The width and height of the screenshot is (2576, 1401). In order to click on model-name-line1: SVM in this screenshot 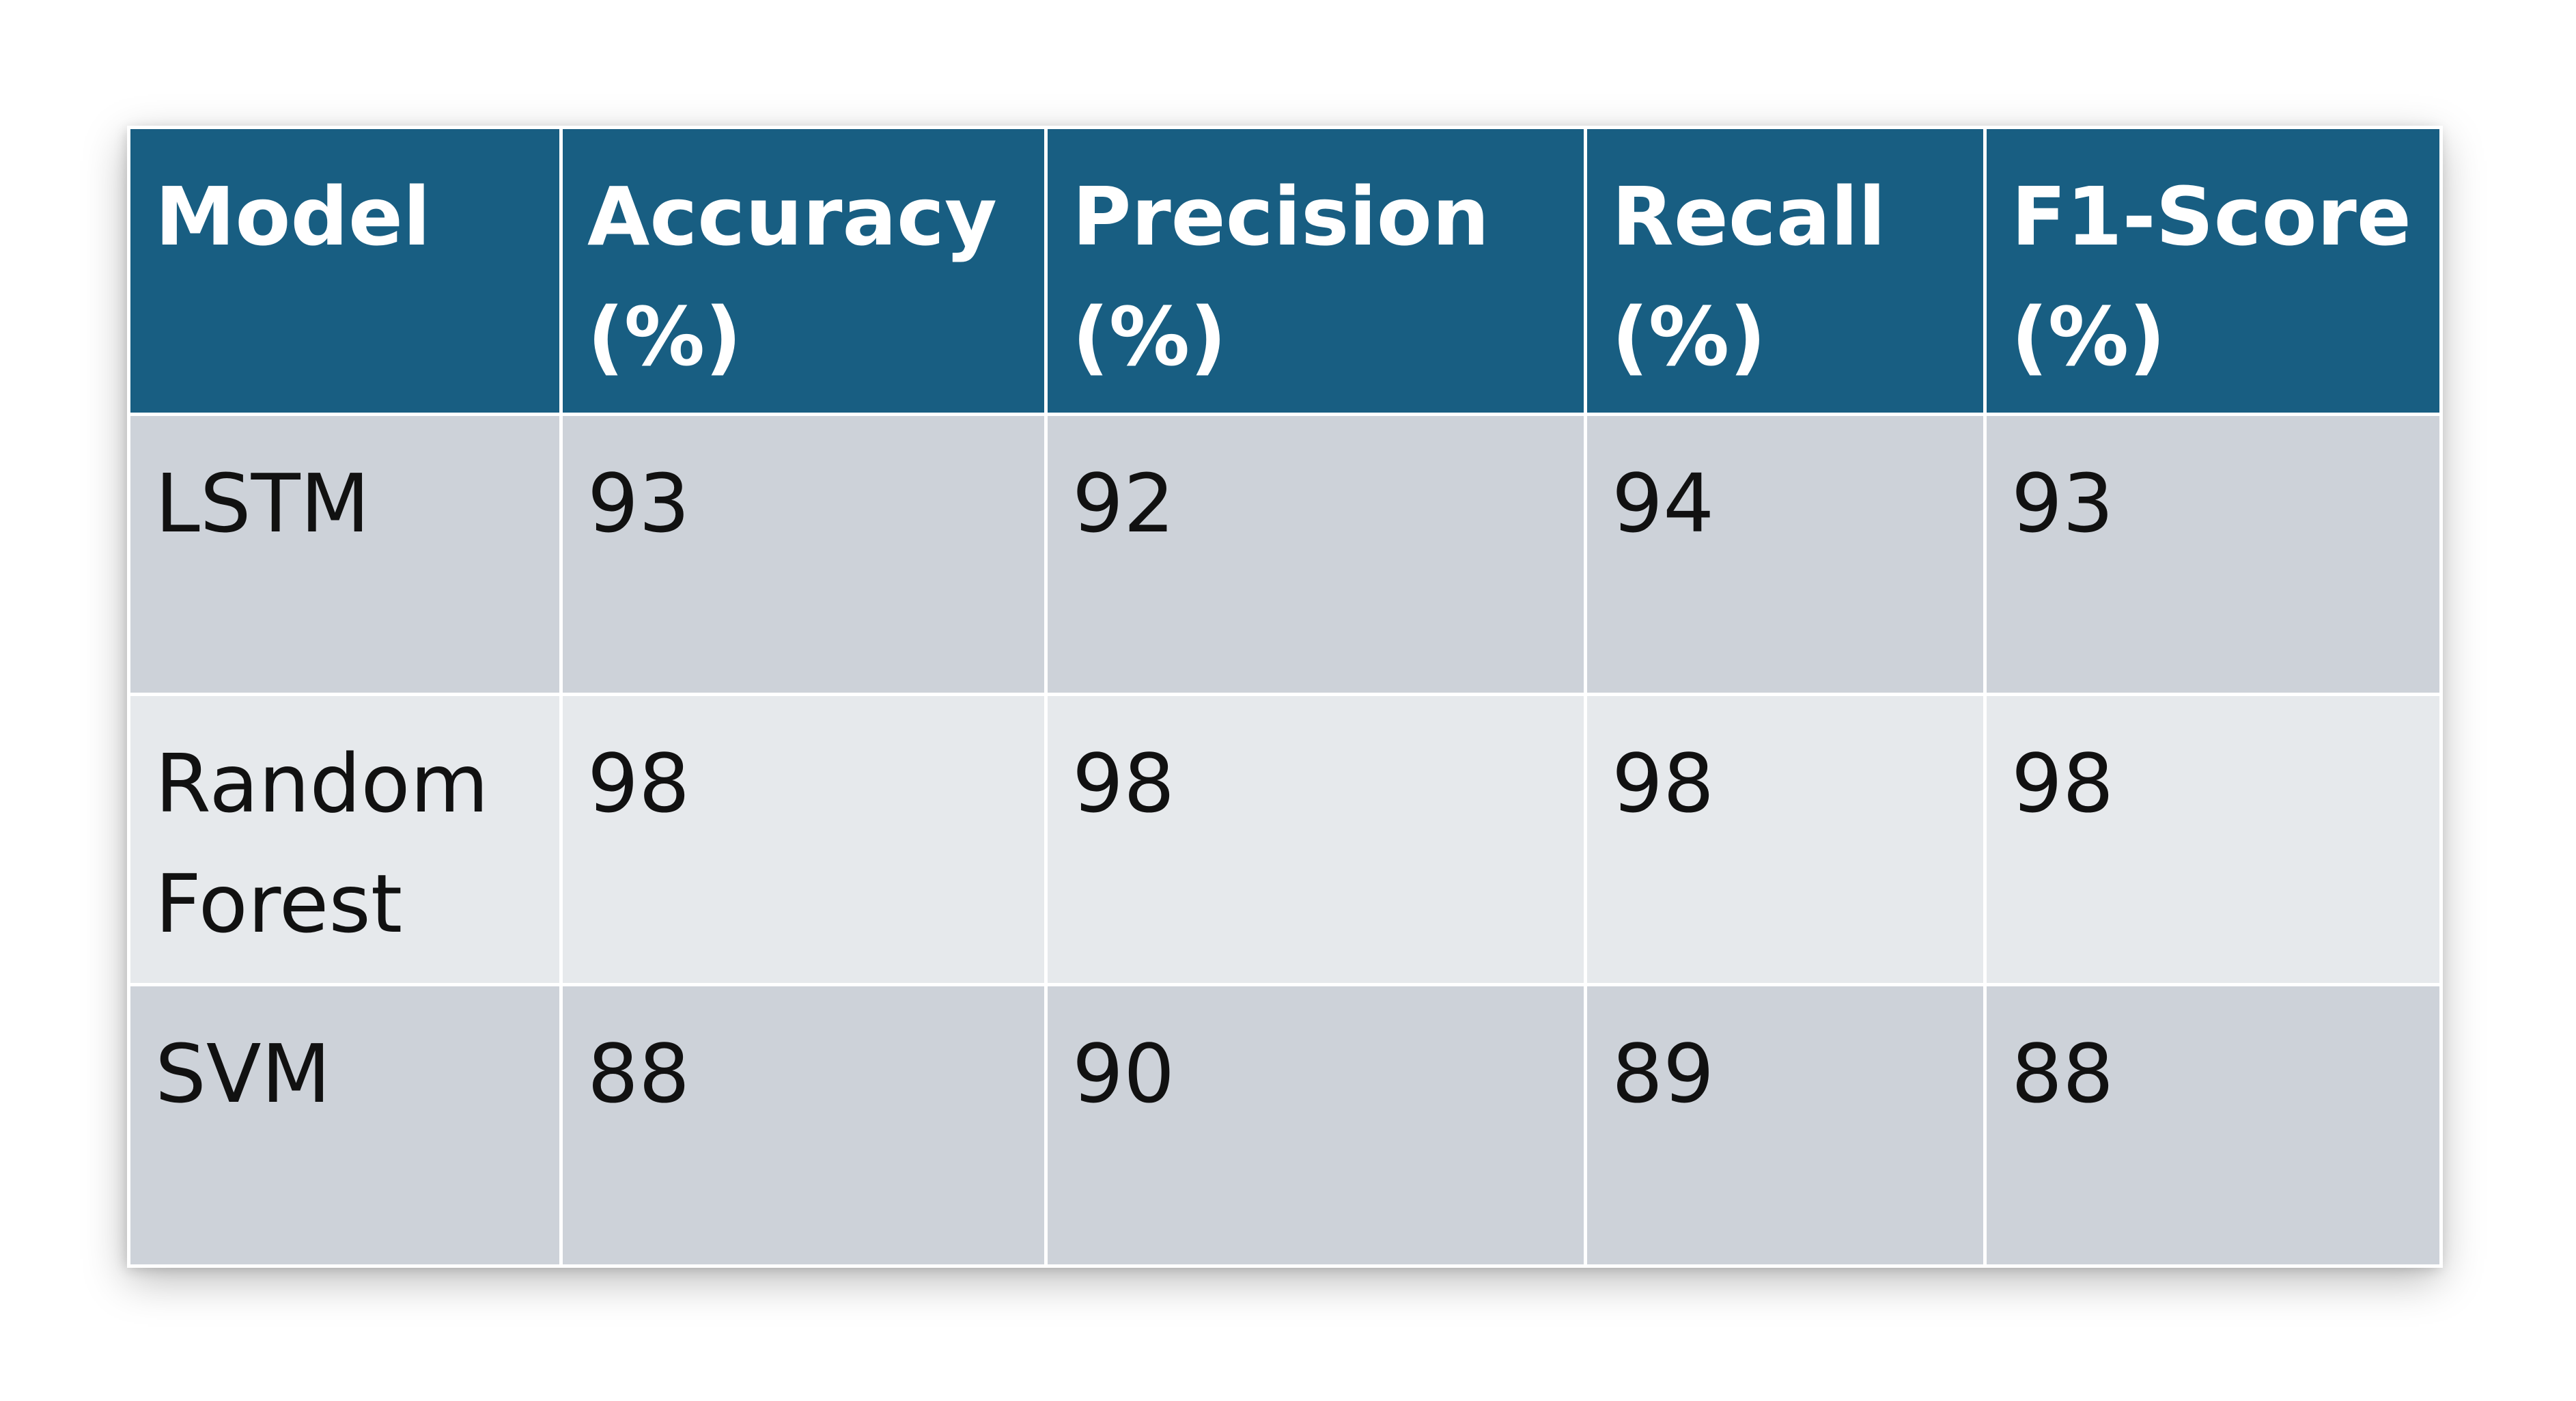, I will do `click(243, 1074)`.